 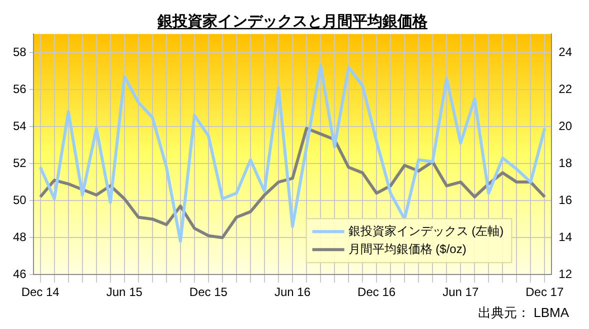 I want to click on legend-label: 銀投資家インデックス (左軸), so click(x=426, y=231).